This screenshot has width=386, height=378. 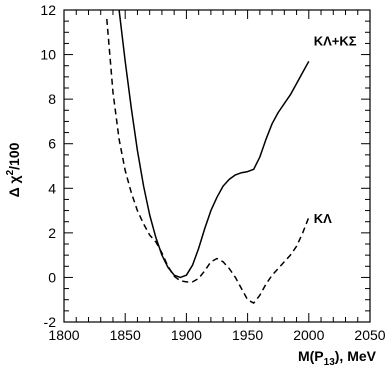 I want to click on series-label-1: KΛ, so click(x=323, y=218).